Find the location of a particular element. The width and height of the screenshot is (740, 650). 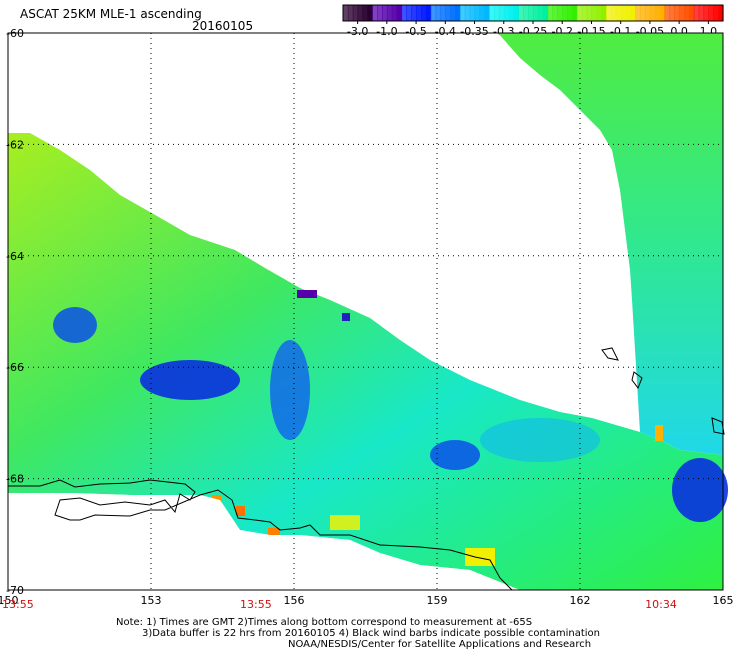

x-tick-label: 165 is located at coordinates (723, 600).